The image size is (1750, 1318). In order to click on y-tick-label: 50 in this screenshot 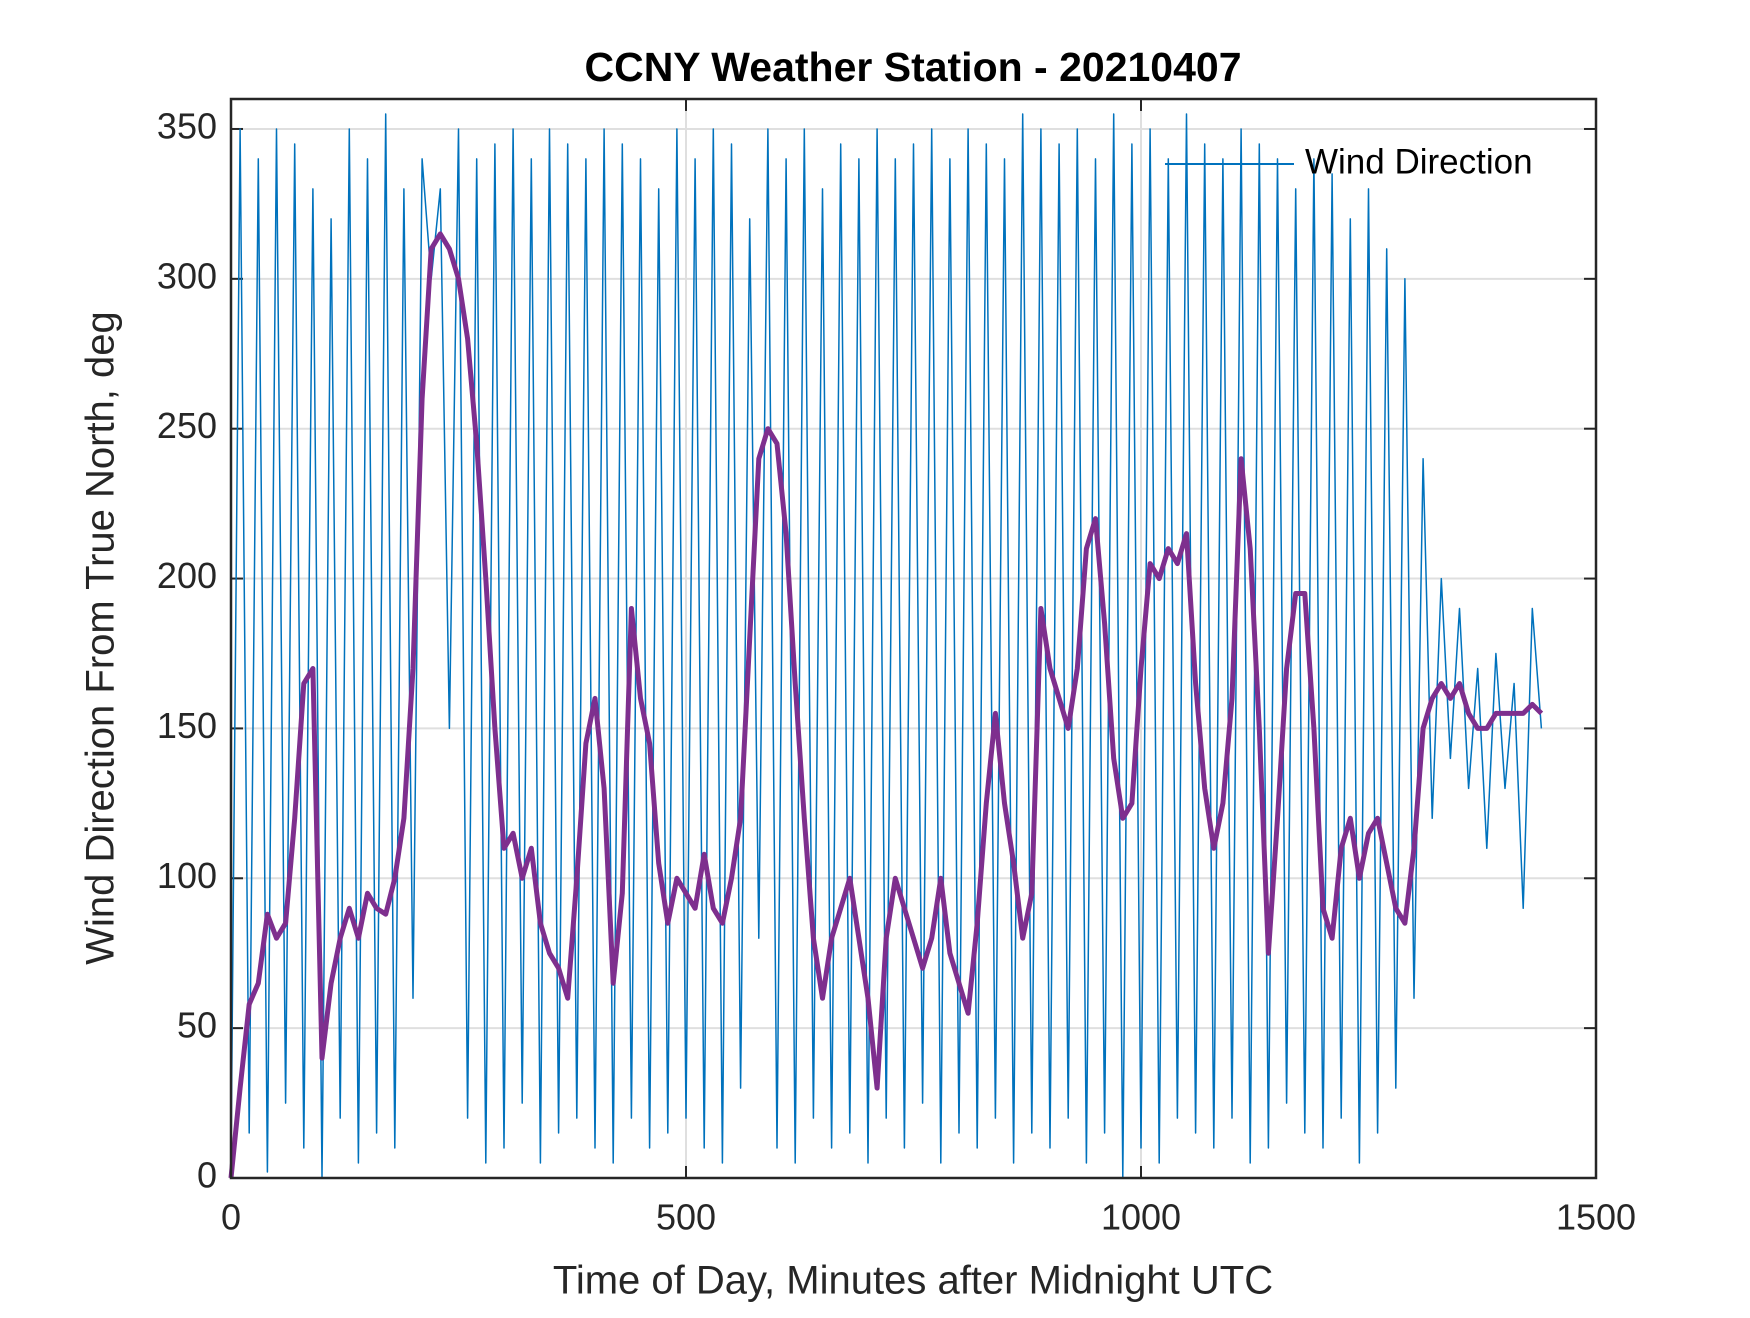, I will do `click(197, 1025)`.